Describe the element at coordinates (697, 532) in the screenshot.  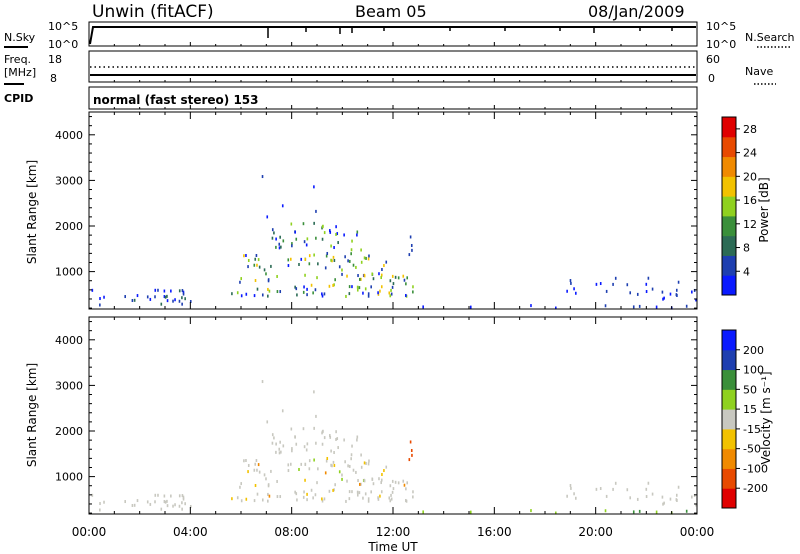
I see `x-tick-label: 00:00` at that location.